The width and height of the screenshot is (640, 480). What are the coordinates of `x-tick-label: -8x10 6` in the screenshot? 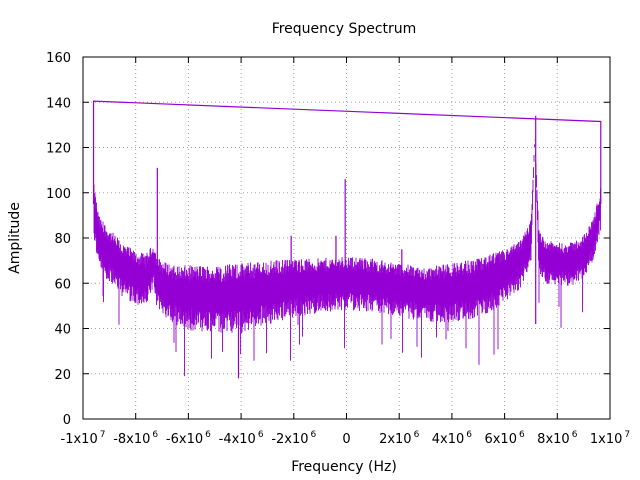 It's located at (135, 438).